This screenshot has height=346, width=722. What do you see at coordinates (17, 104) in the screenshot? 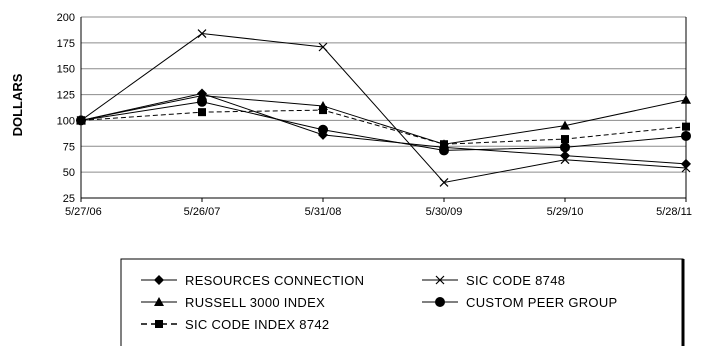
I see `y-axis-label: DOLLARS` at bounding box center [17, 104].